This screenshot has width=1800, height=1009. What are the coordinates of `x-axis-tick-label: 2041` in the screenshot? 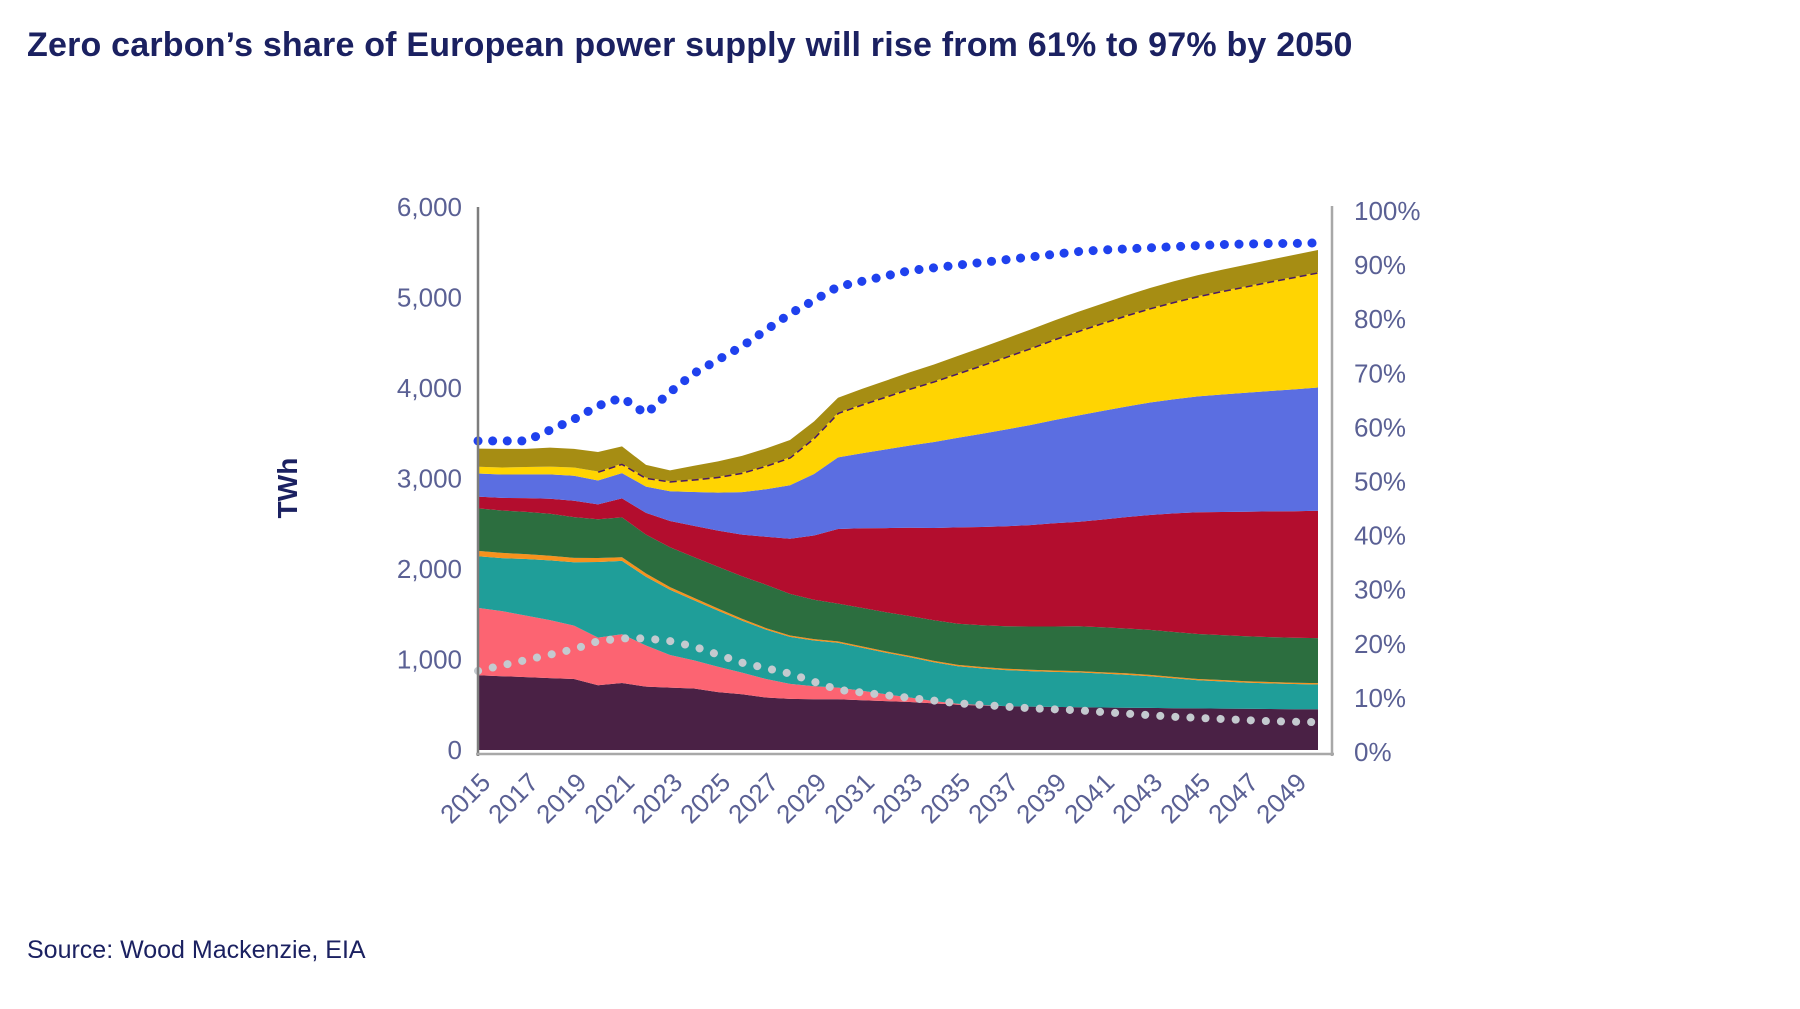 It's located at (1089, 798).